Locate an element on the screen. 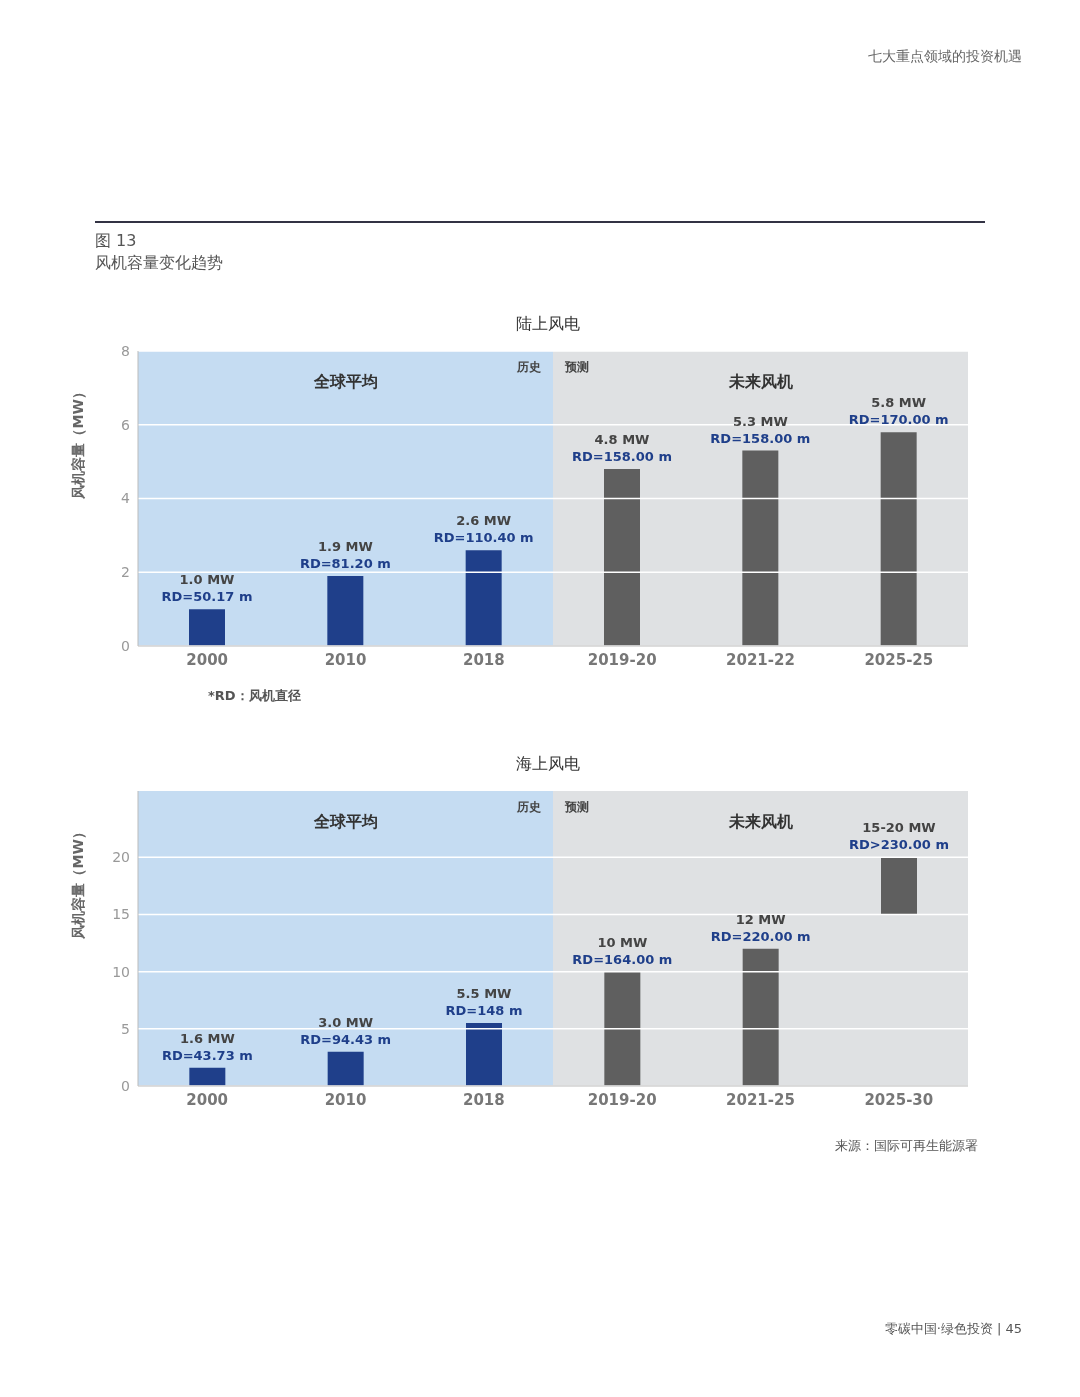 Image resolution: width=1080 pixels, height=1397 pixels. source-note: 来源：国际可再生能源署 is located at coordinates (906, 1146).